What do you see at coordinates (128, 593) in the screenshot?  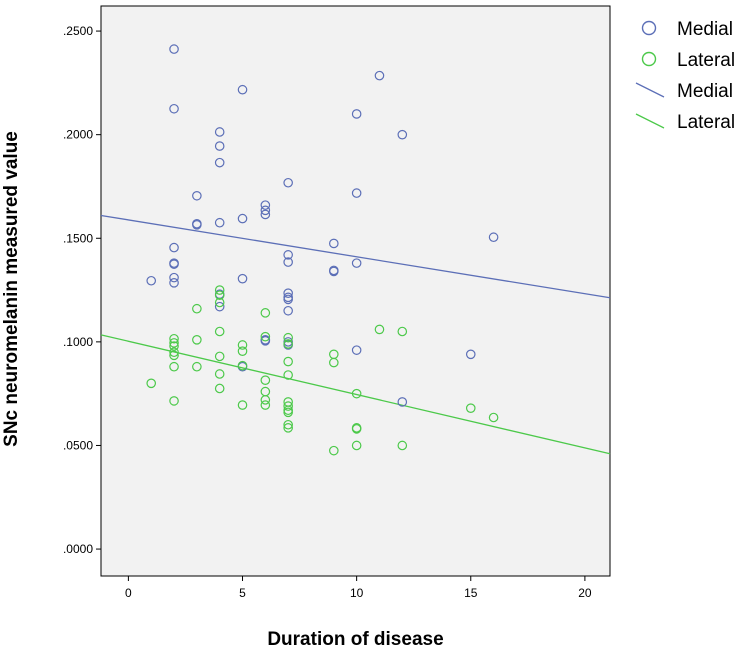 I see `x-tick-label: 0` at bounding box center [128, 593].